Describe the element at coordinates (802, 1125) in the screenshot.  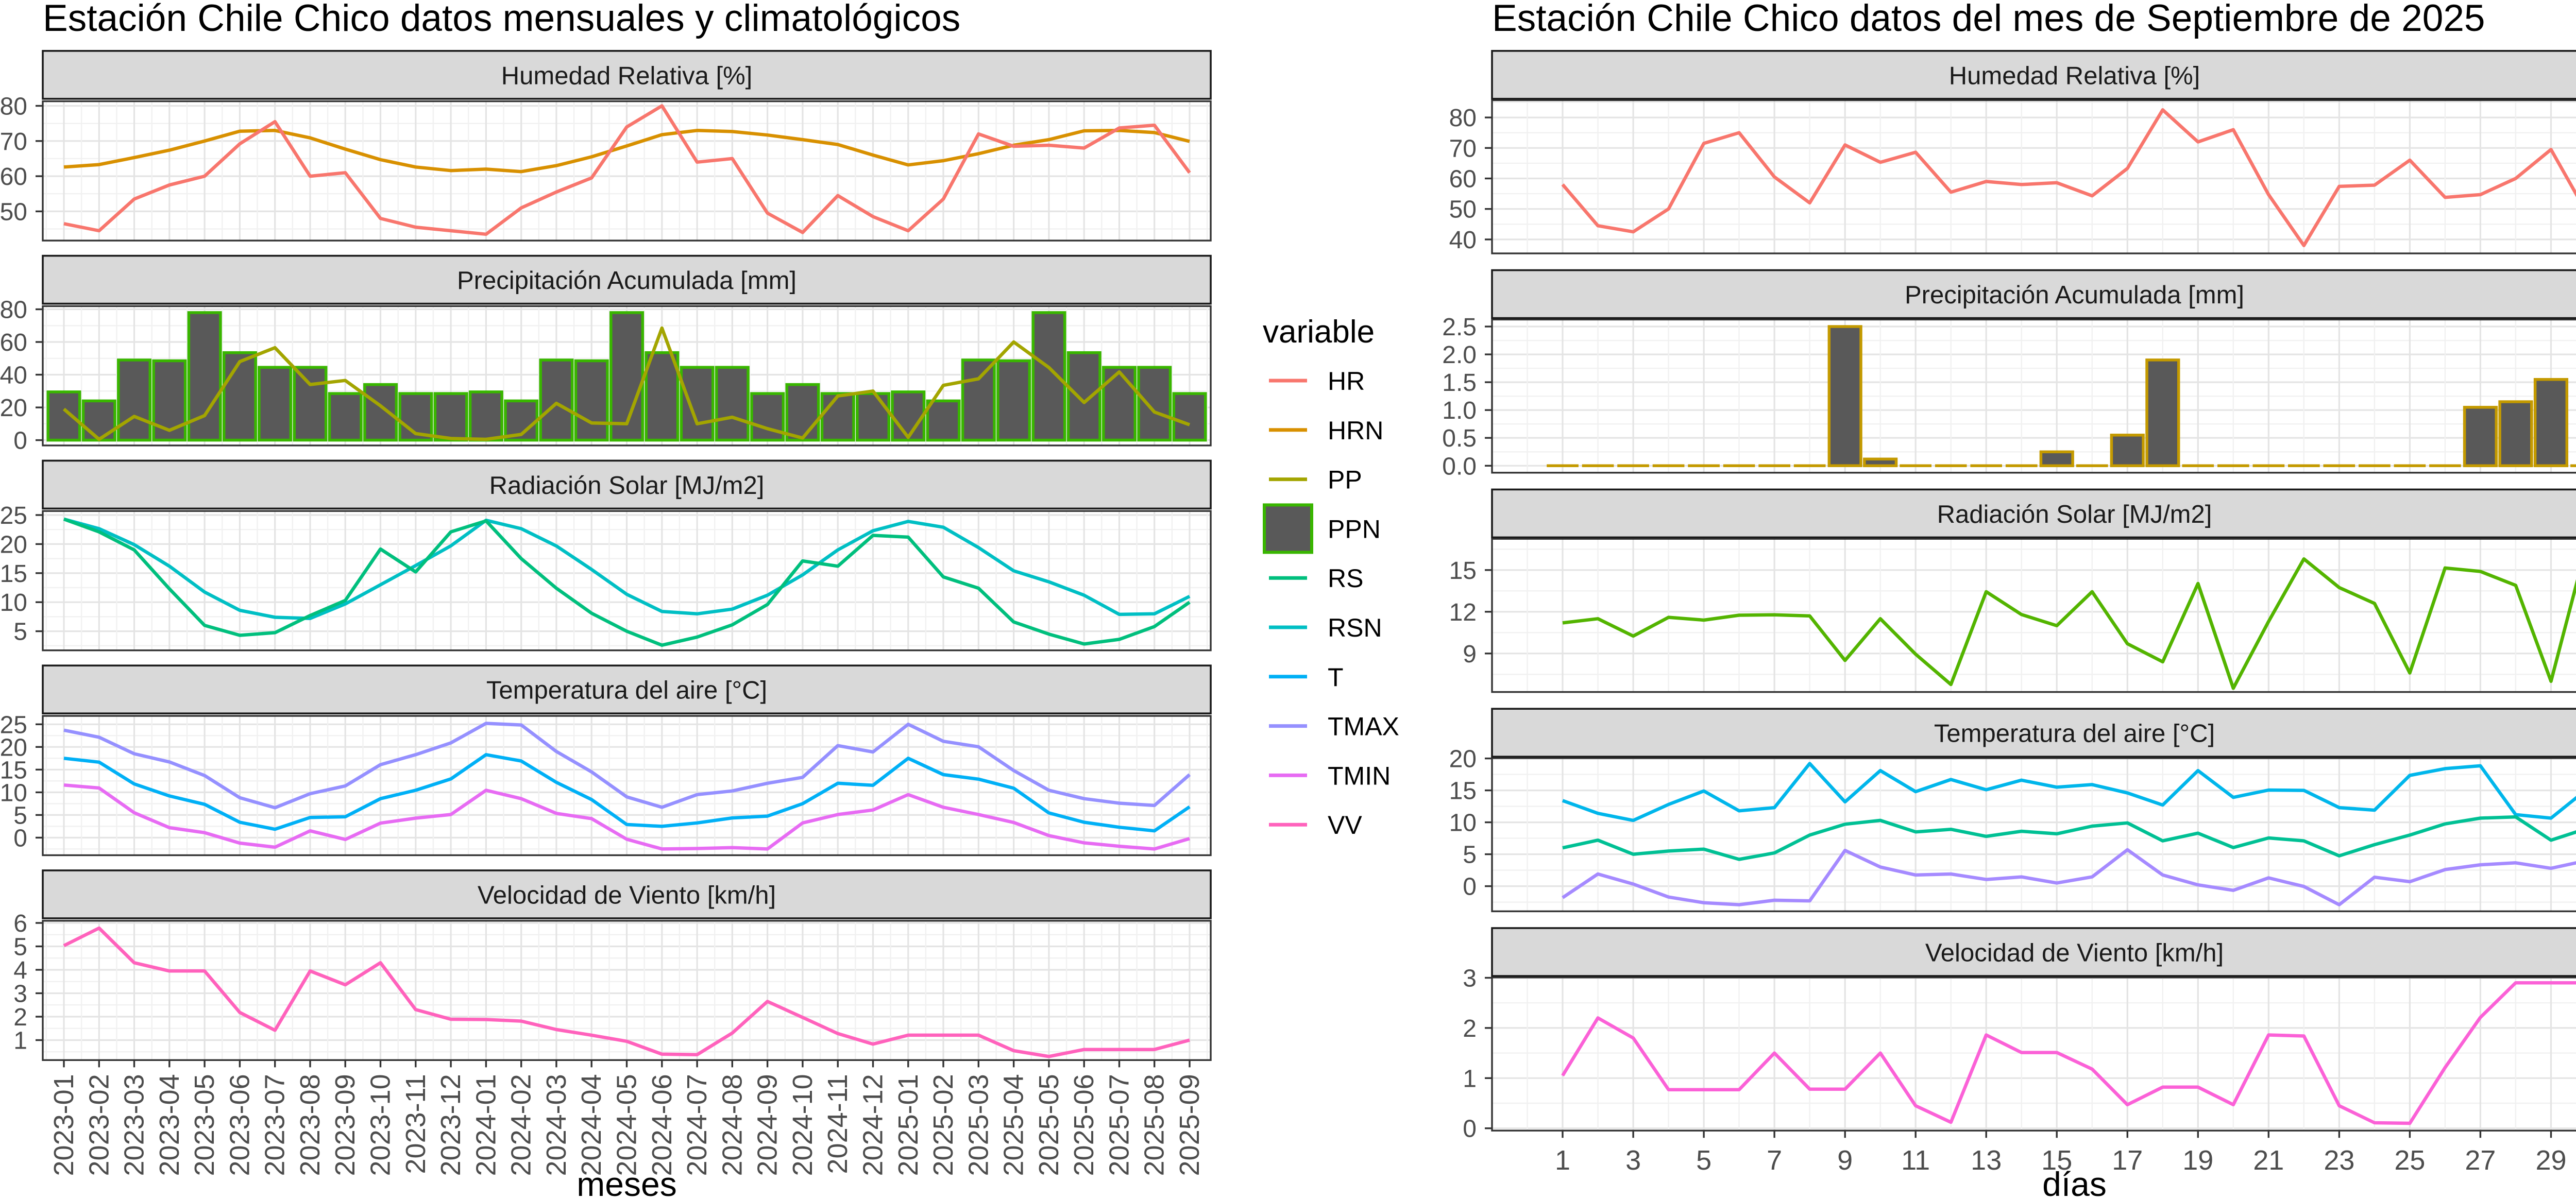
I see `svg-text: 2024-10` at that location.